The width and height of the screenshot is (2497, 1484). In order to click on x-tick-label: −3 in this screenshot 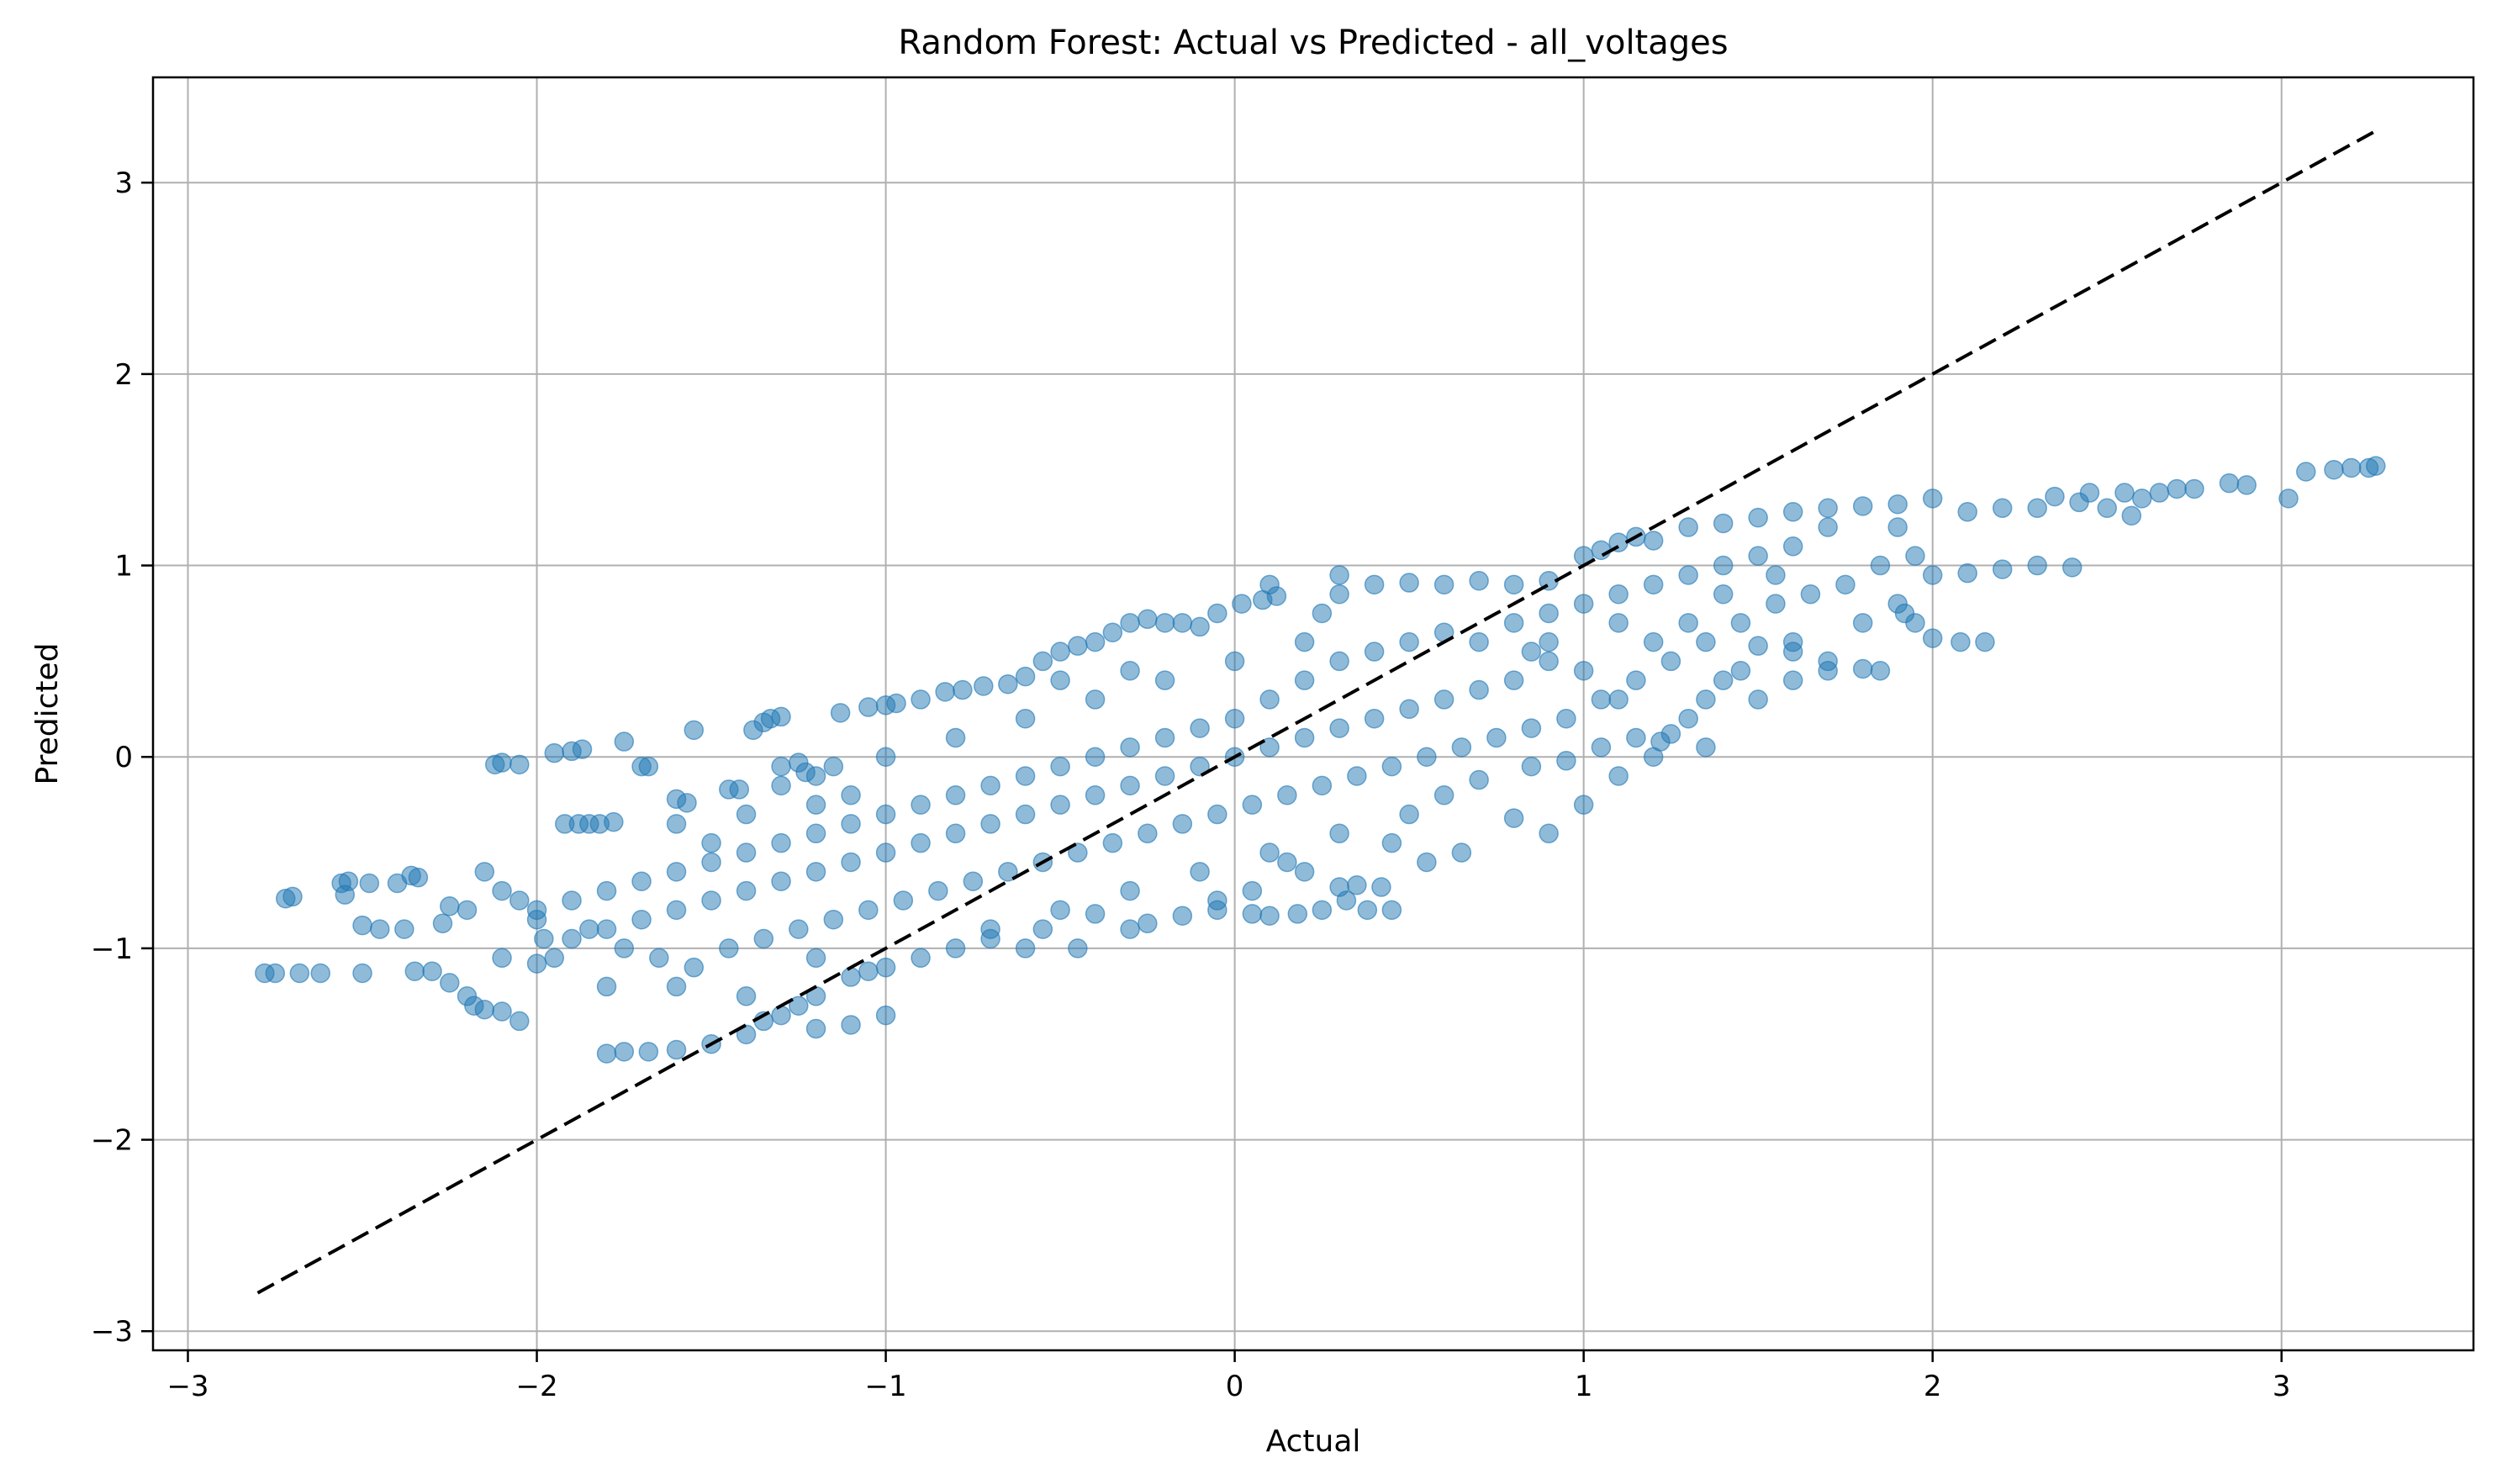, I will do `click(187, 1386)`.